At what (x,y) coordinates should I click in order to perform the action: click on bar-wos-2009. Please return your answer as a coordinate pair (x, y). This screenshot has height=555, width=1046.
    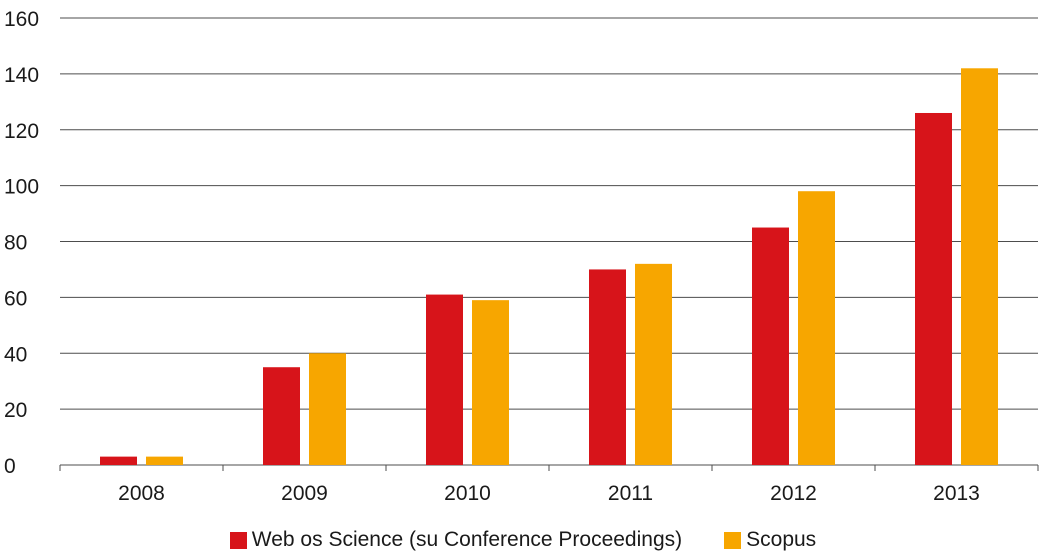
    Looking at the image, I should click on (281, 416).